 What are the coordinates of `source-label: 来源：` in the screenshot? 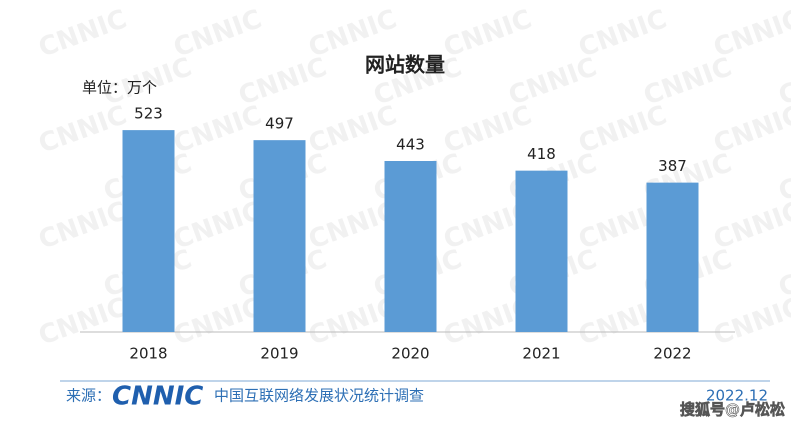 It's located at (88, 396).